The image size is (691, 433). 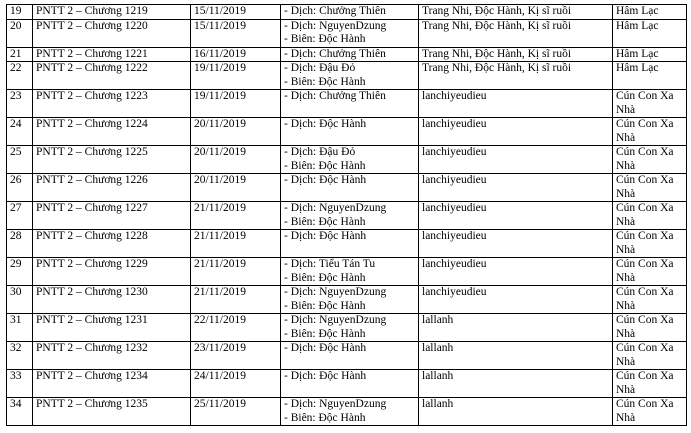 I want to click on row-number: 21, so click(x=19, y=54).